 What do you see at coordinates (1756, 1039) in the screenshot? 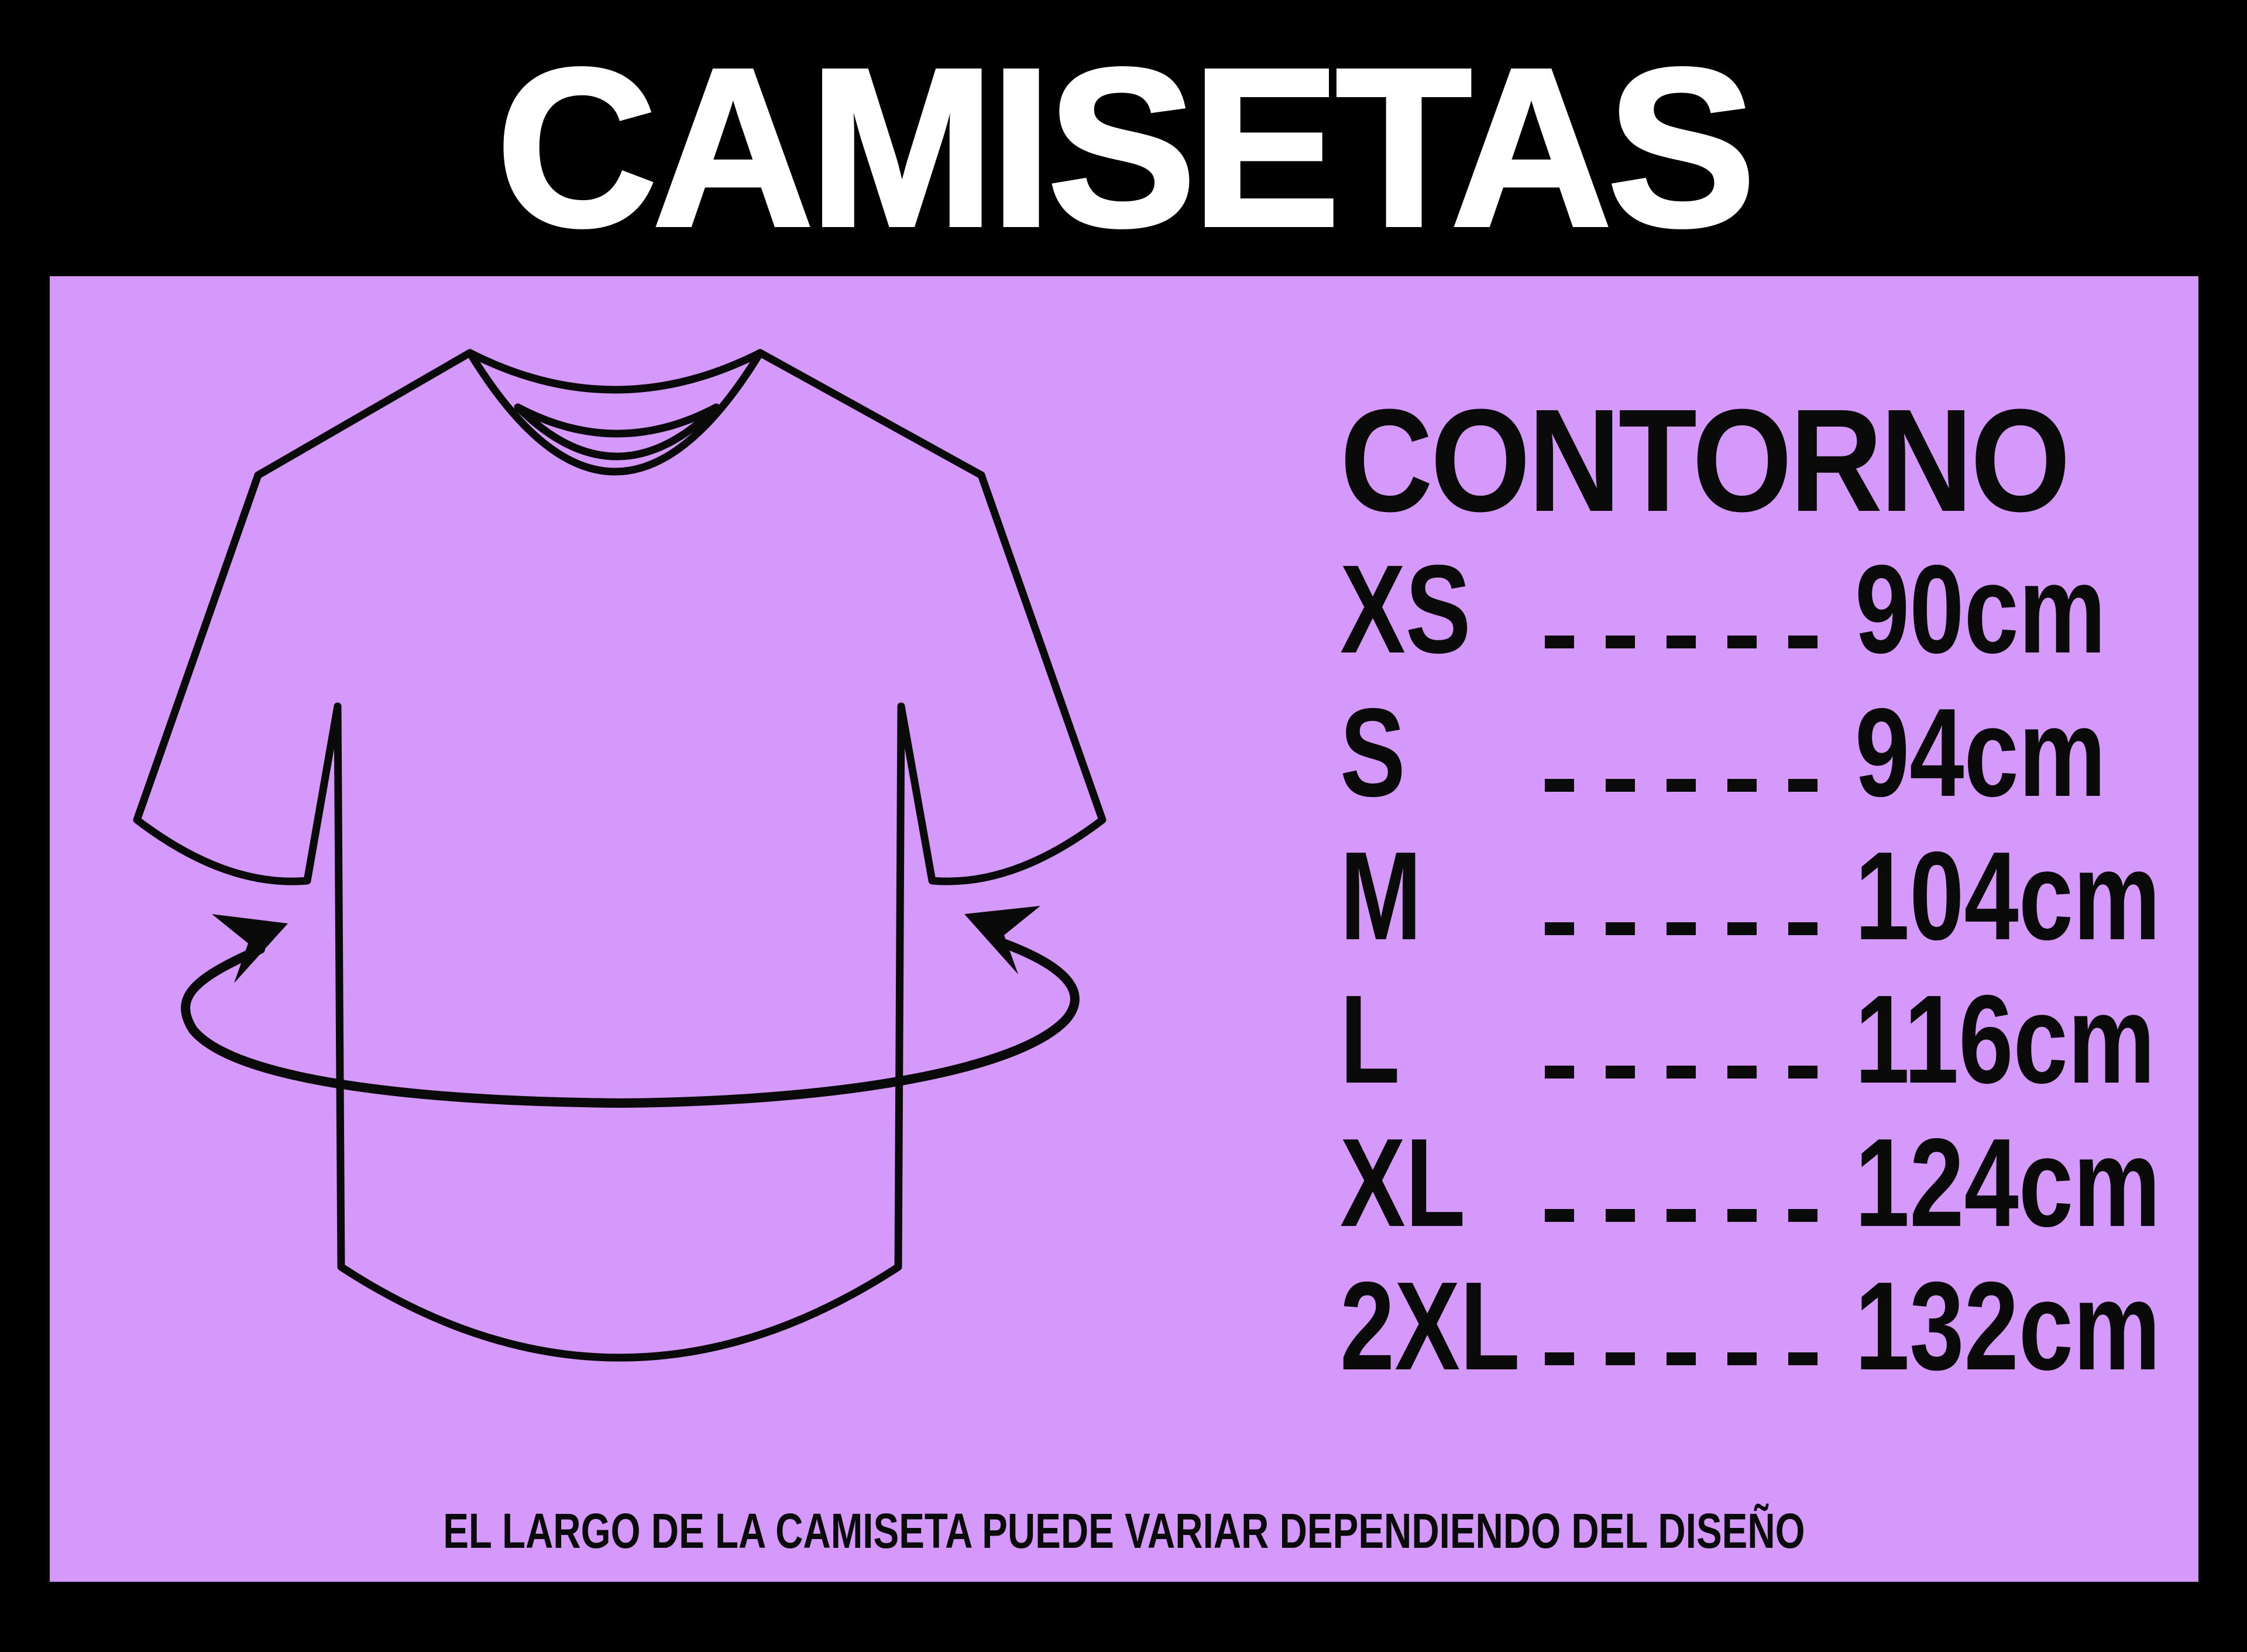
I see `size-row-l: L 116cm` at bounding box center [1756, 1039].